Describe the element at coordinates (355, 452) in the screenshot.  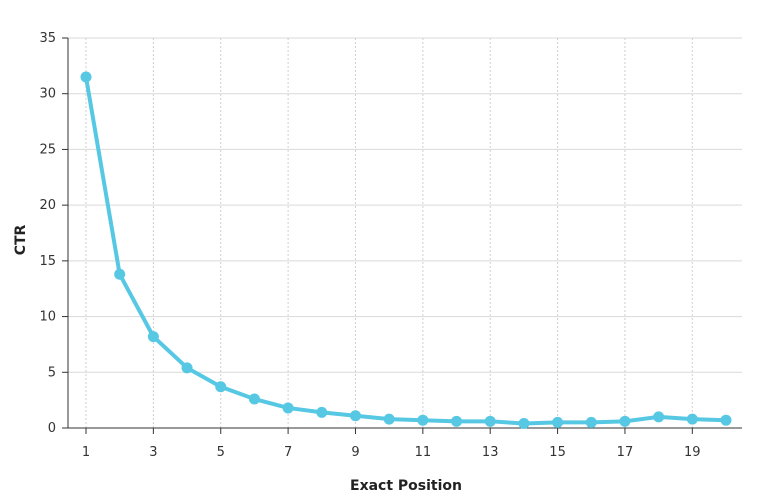
I see `x-tick-label: 9` at that location.